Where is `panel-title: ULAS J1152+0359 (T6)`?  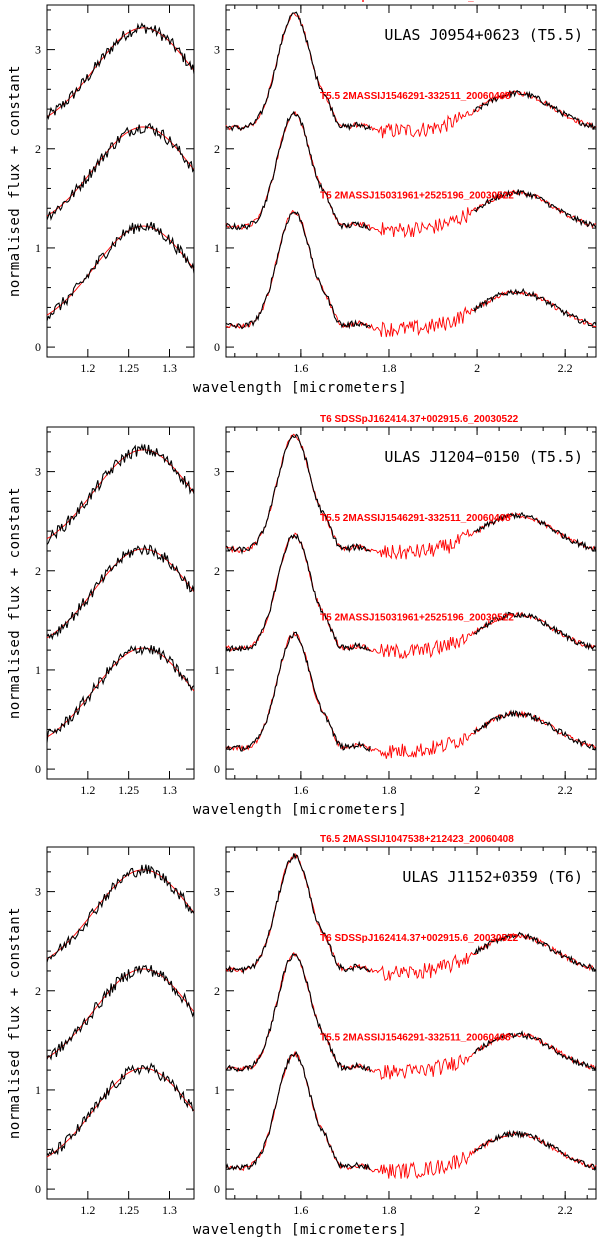 panel-title: ULAS J1152+0359 (T6) is located at coordinates (492, 877).